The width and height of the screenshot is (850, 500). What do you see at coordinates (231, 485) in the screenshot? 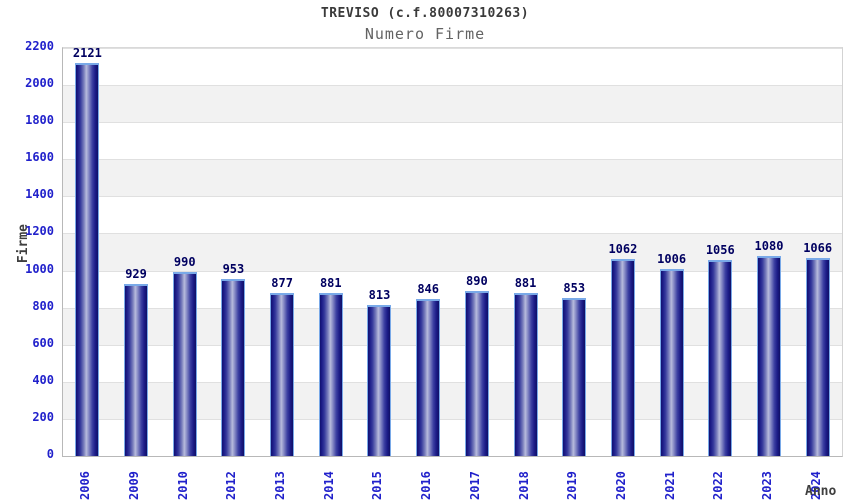
I see `x-tick-label: 2012` at bounding box center [231, 485].